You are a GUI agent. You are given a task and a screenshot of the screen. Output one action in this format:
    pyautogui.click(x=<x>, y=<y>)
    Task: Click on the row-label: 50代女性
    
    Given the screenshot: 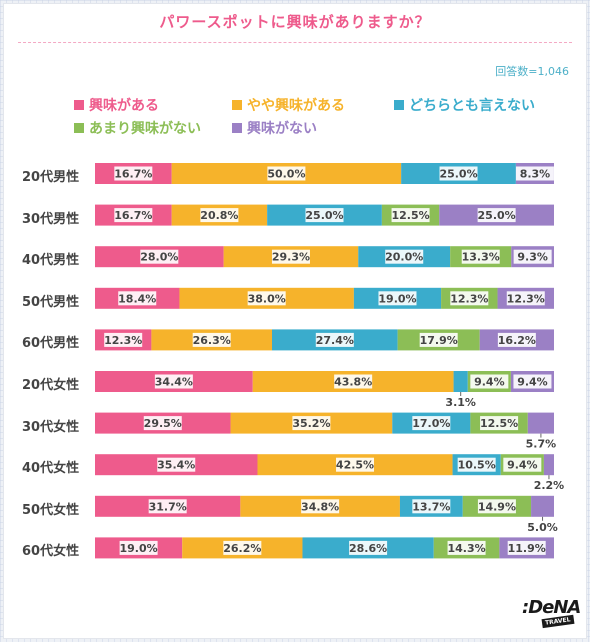 What is the action you would take?
    pyautogui.click(x=51, y=510)
    